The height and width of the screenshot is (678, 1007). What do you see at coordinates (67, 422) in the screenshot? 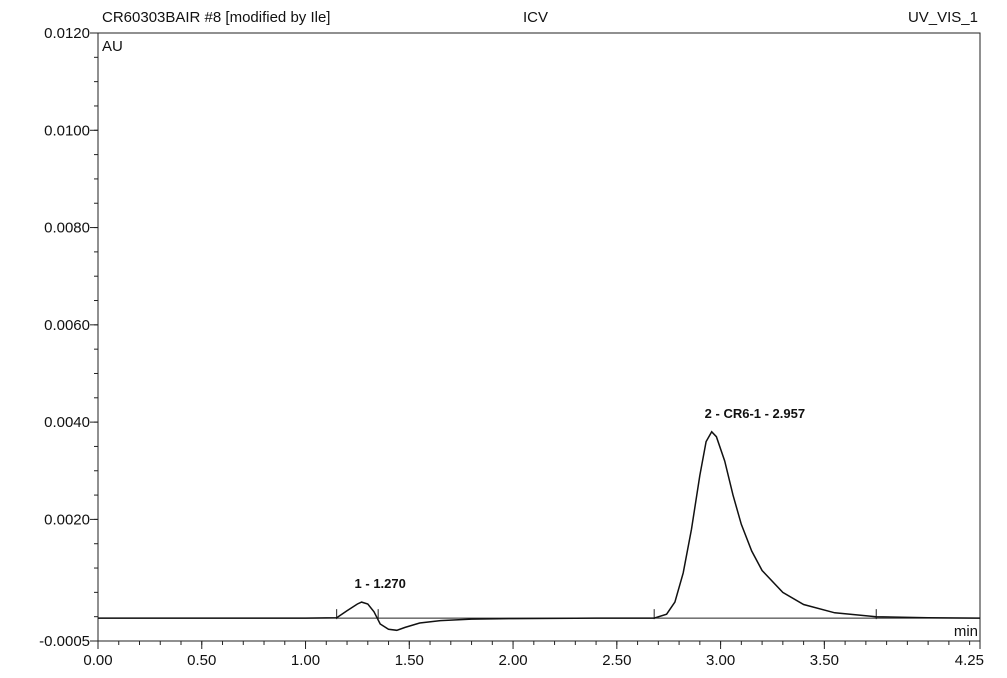
I see `y-tick-label: 0.0040` at bounding box center [67, 422].